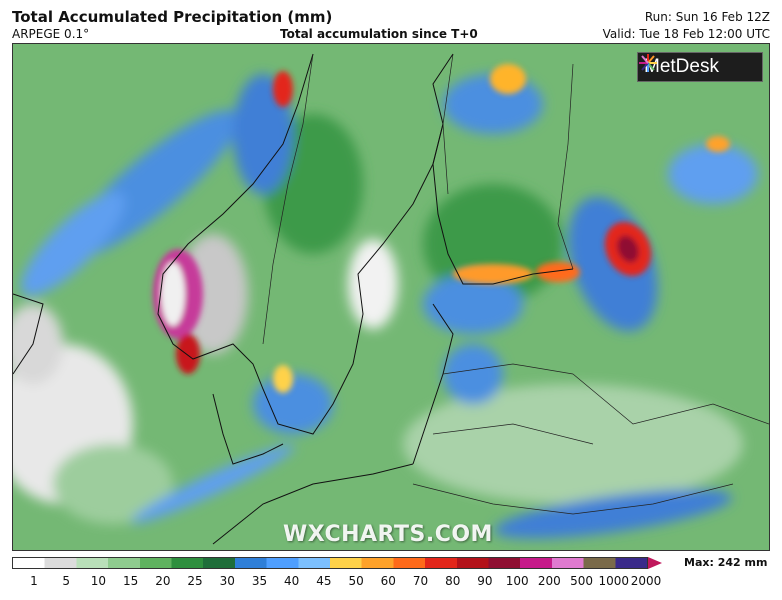  I want to click on heavy-core-norway-north, so click(283, 89).